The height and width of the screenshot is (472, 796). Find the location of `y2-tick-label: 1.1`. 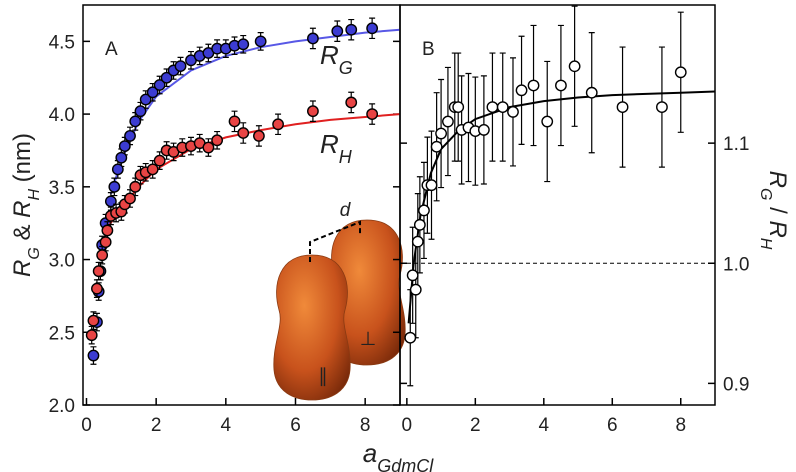

y2-tick-label: 1.1 is located at coordinates (736, 144).